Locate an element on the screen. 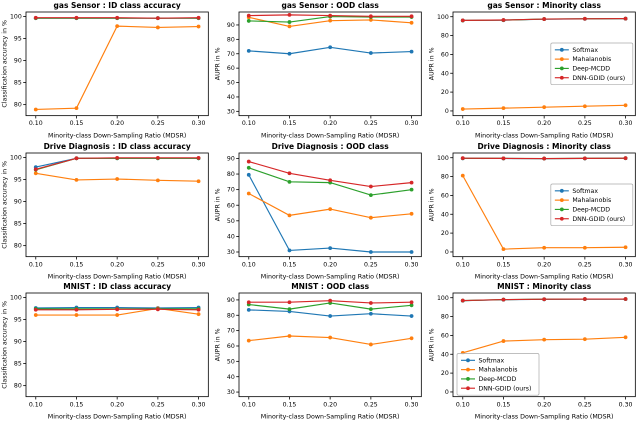  x-tick-label: 0.10 is located at coordinates (463, 264).